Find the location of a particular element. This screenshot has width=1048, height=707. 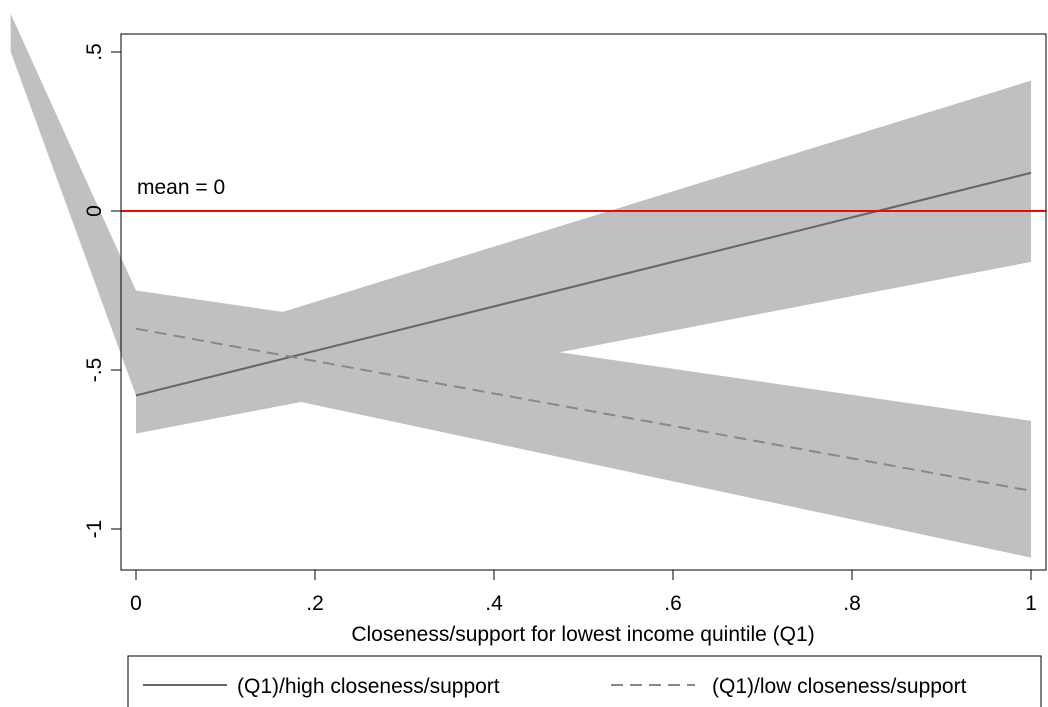

x-tick-label: 1 is located at coordinates (1031, 603).